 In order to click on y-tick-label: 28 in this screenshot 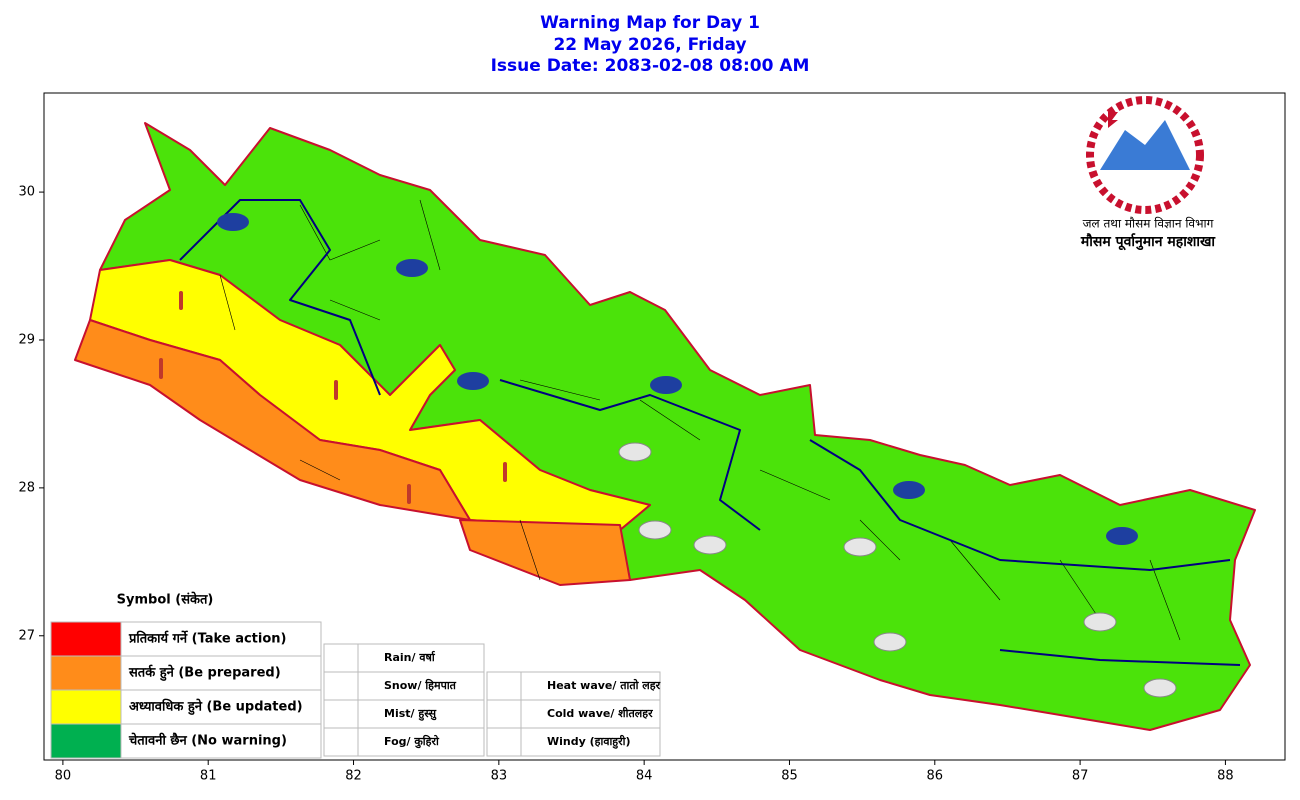, I will do `click(26, 487)`.